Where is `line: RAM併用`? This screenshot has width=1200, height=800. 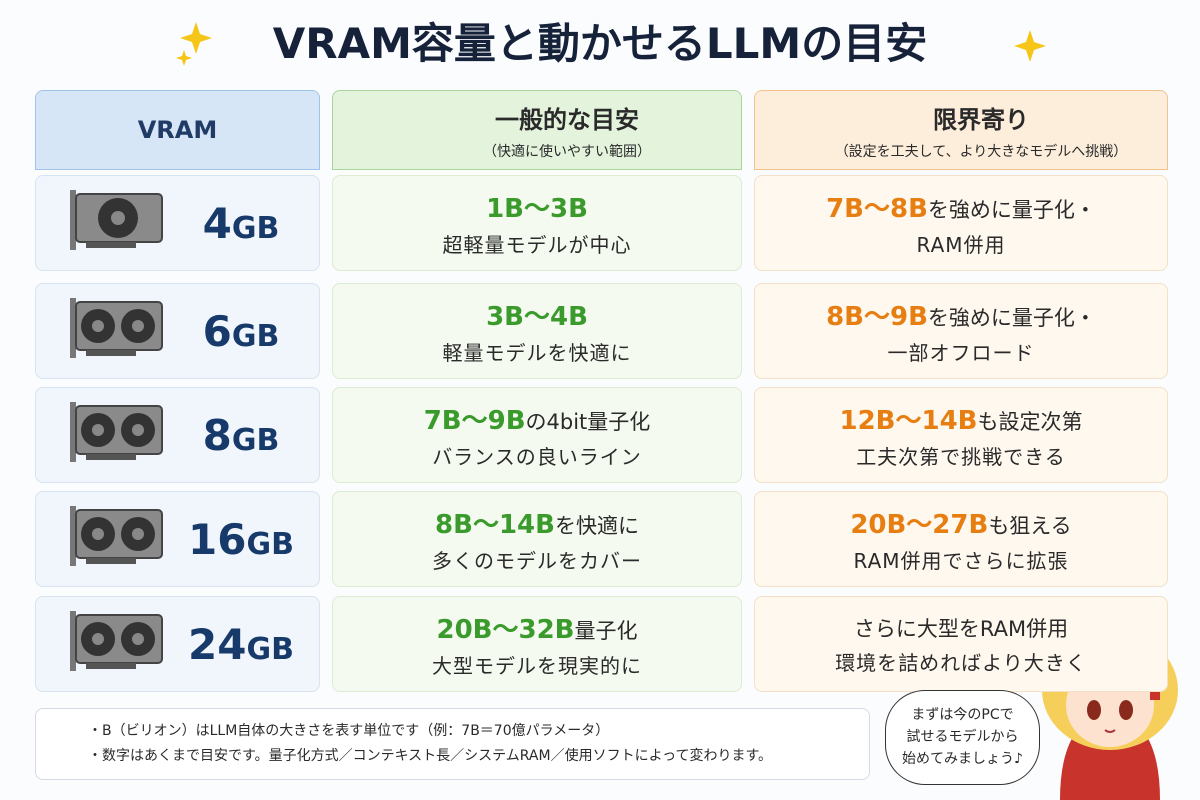 line: RAM併用 is located at coordinates (961, 245).